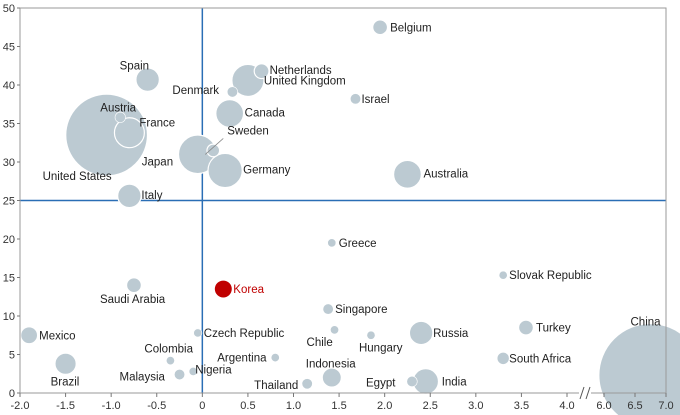 This screenshot has height=415, width=680. Describe the element at coordinates (445, 174) in the screenshot. I see `point-label-australia: Australia` at that location.